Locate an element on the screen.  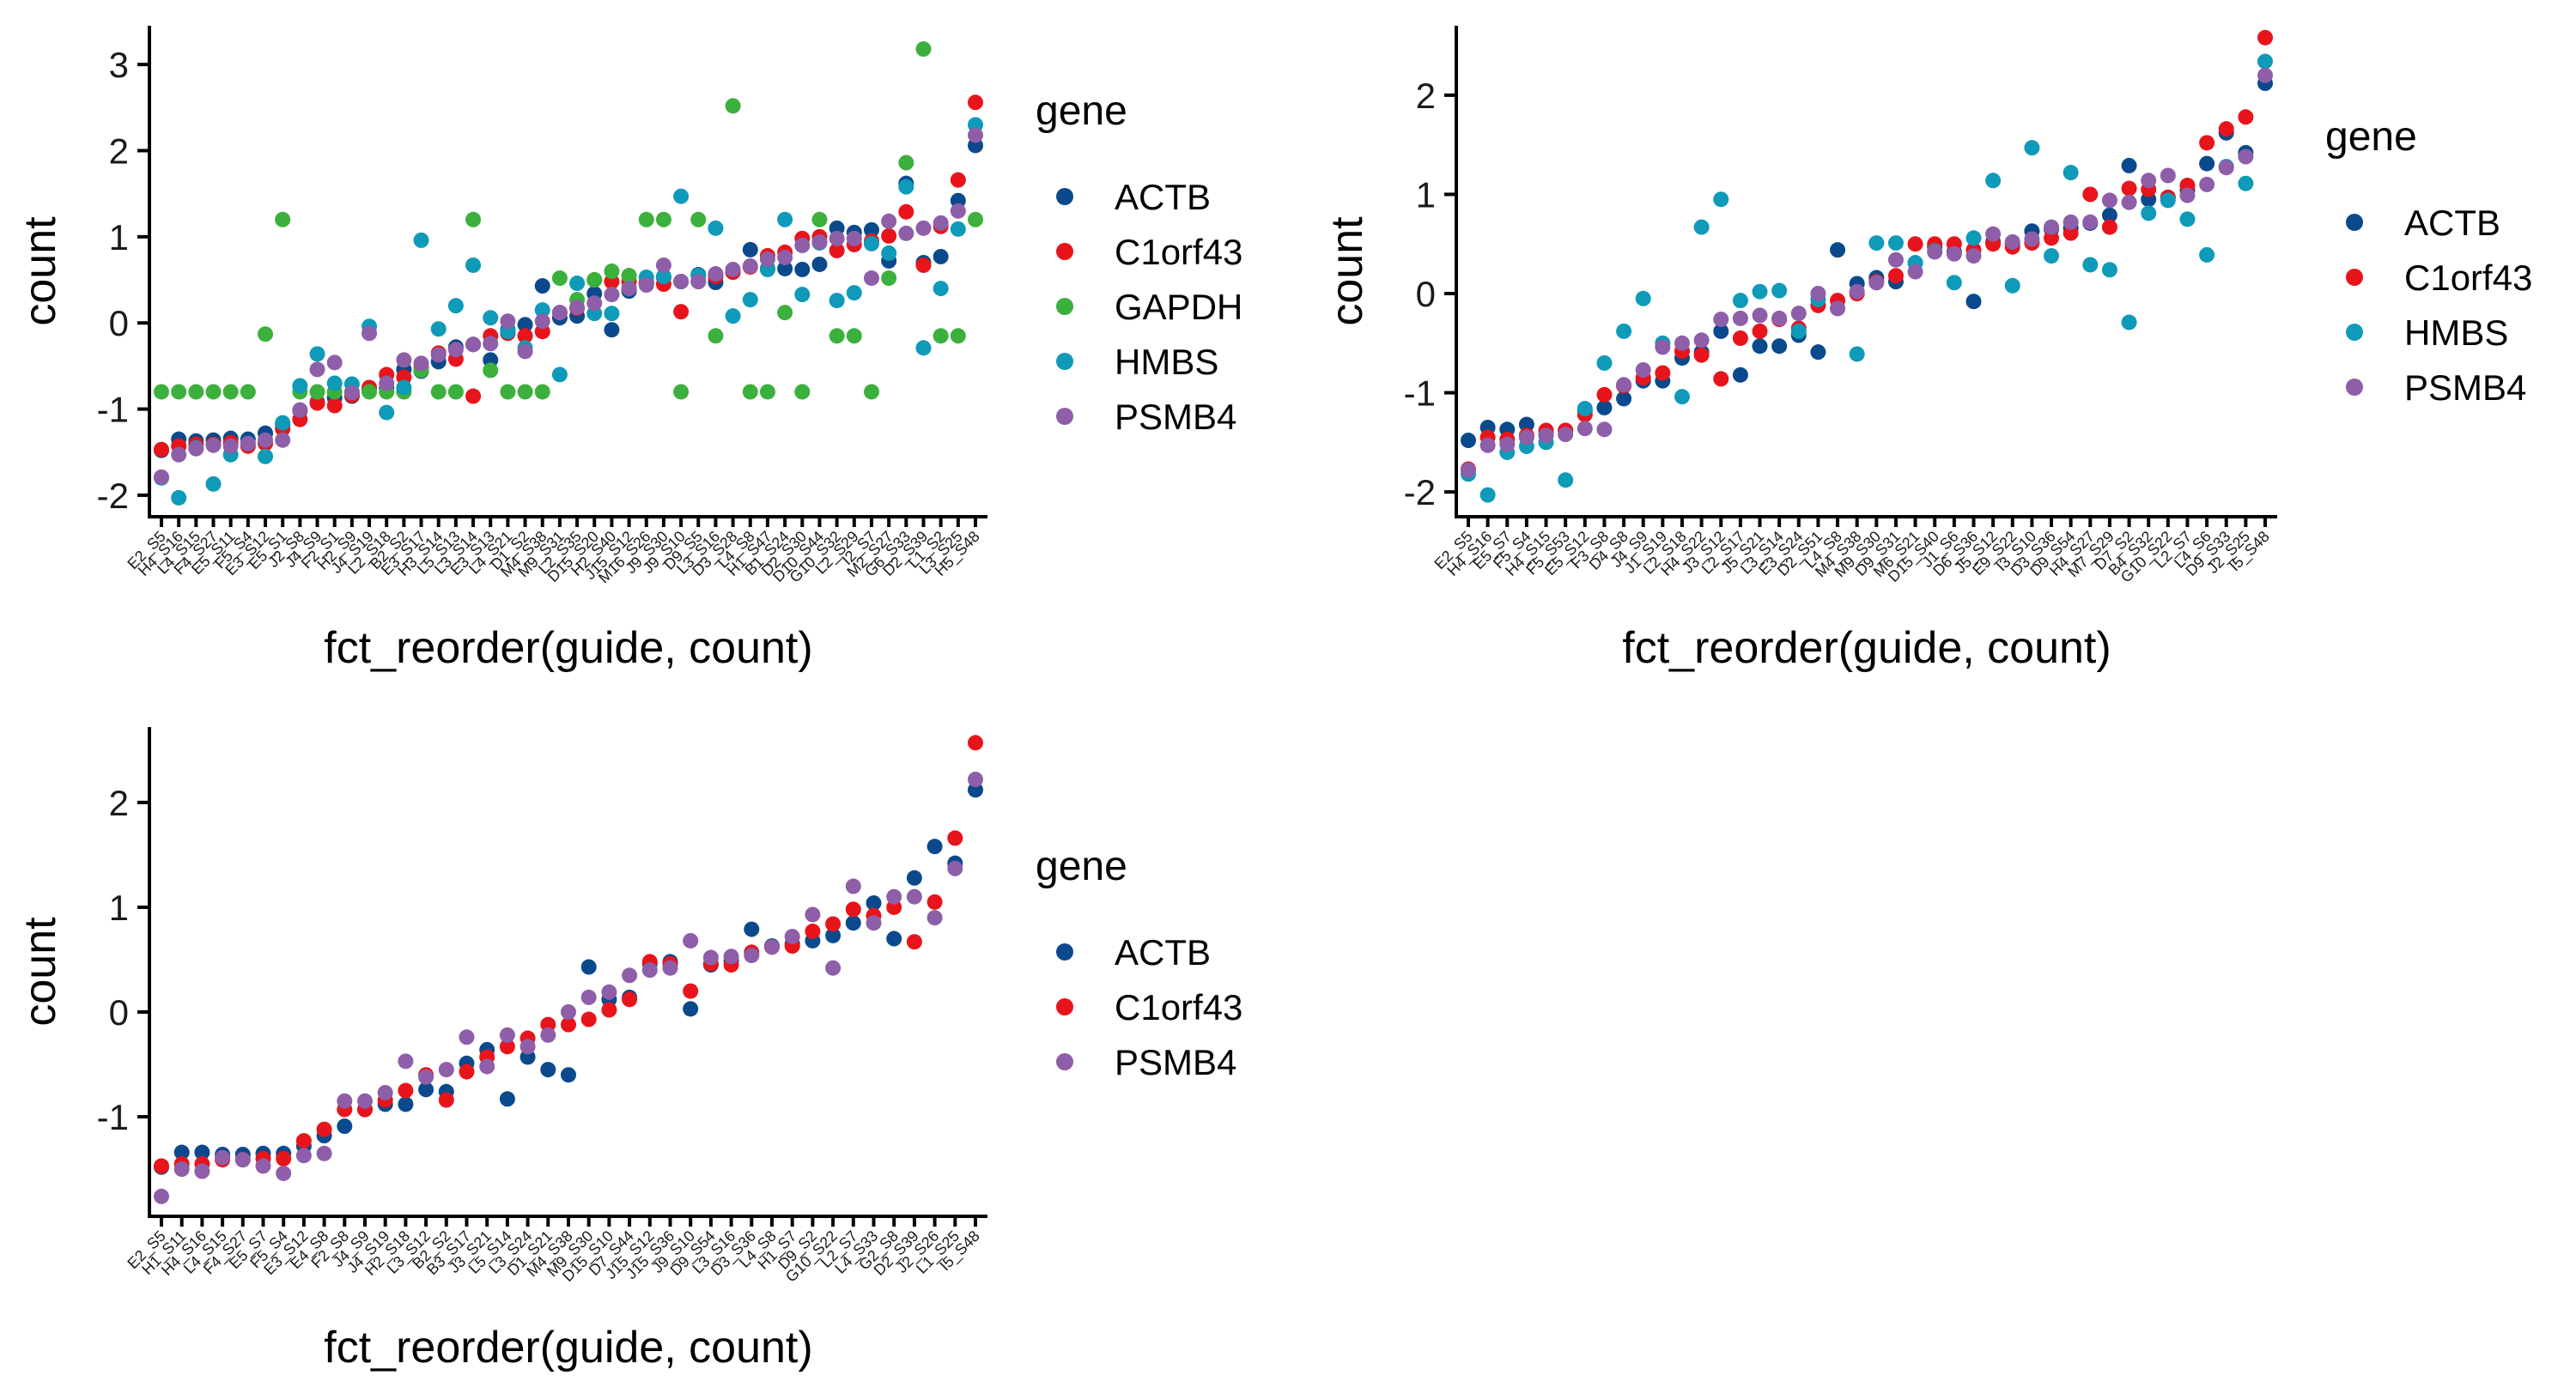
y-tick-label: 0 is located at coordinates (119, 323).